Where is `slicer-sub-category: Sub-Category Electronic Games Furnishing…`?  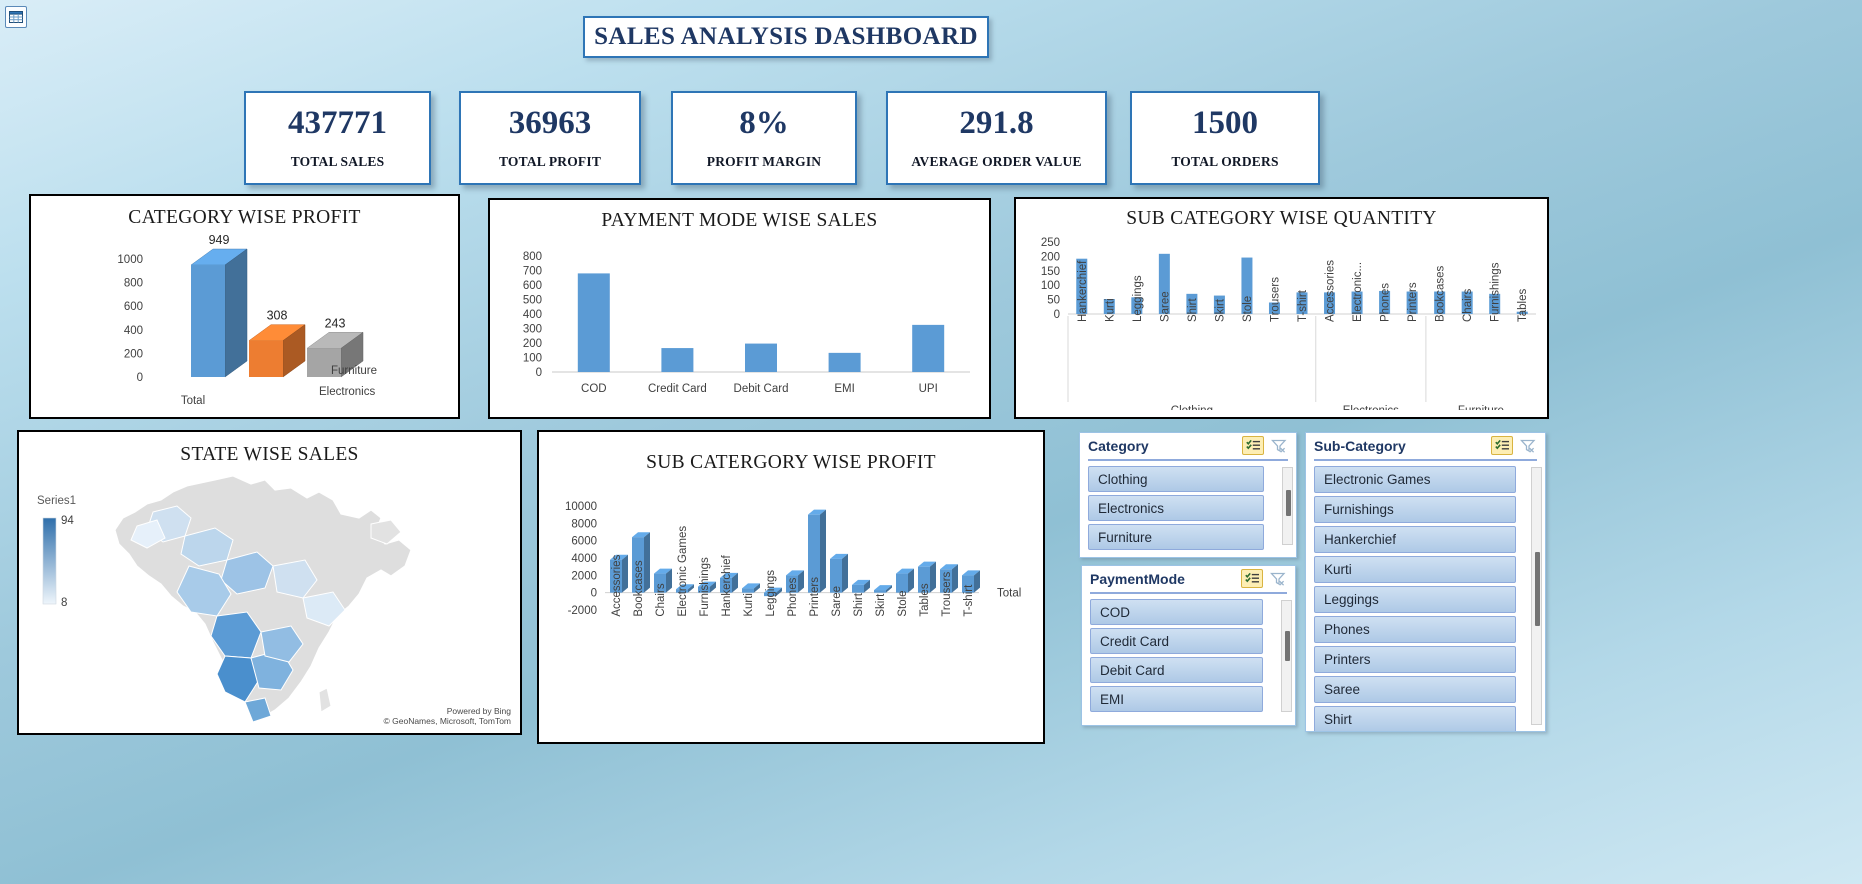 slicer-sub-category: Sub-Category Electronic Games Furnishing… is located at coordinates (1425, 582).